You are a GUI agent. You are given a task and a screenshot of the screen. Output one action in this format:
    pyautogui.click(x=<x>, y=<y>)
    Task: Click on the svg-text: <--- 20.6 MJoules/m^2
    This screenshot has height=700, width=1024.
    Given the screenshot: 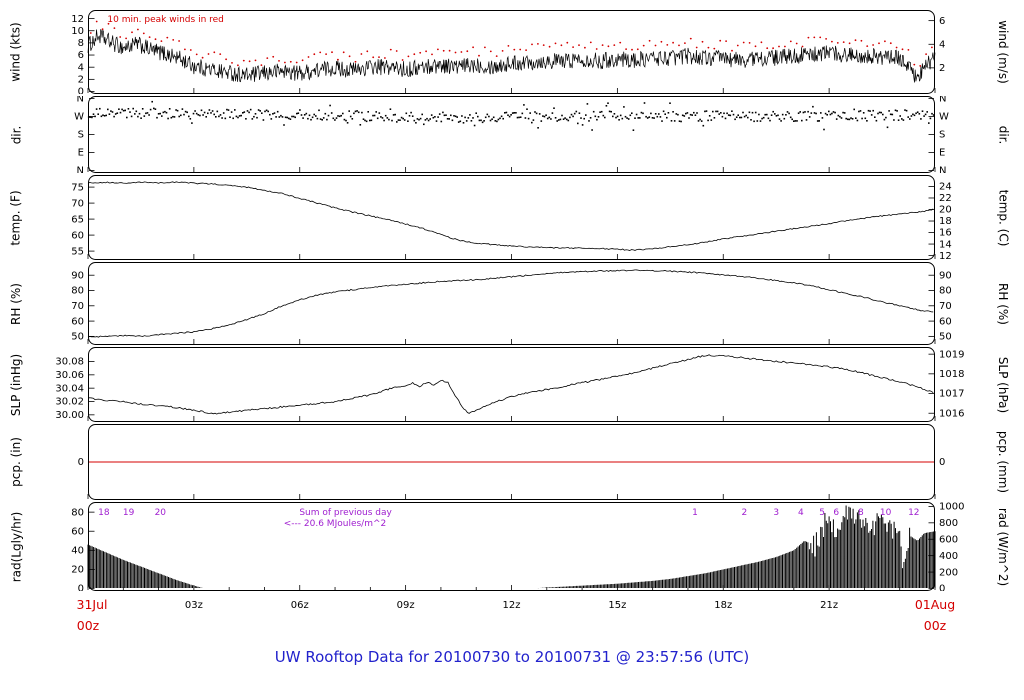 What is the action you would take?
    pyautogui.click(x=335, y=524)
    